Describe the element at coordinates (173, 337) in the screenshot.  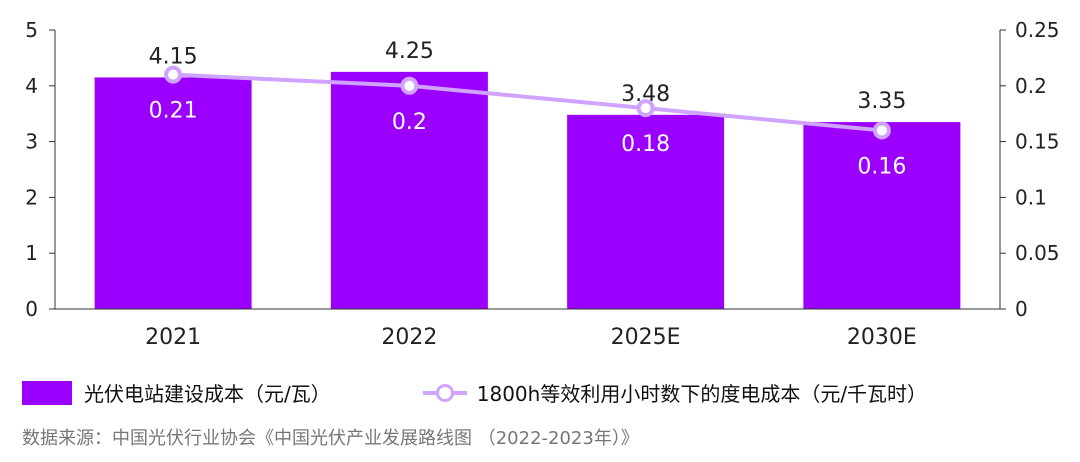
I see `x-tick-label: 2021` at that location.